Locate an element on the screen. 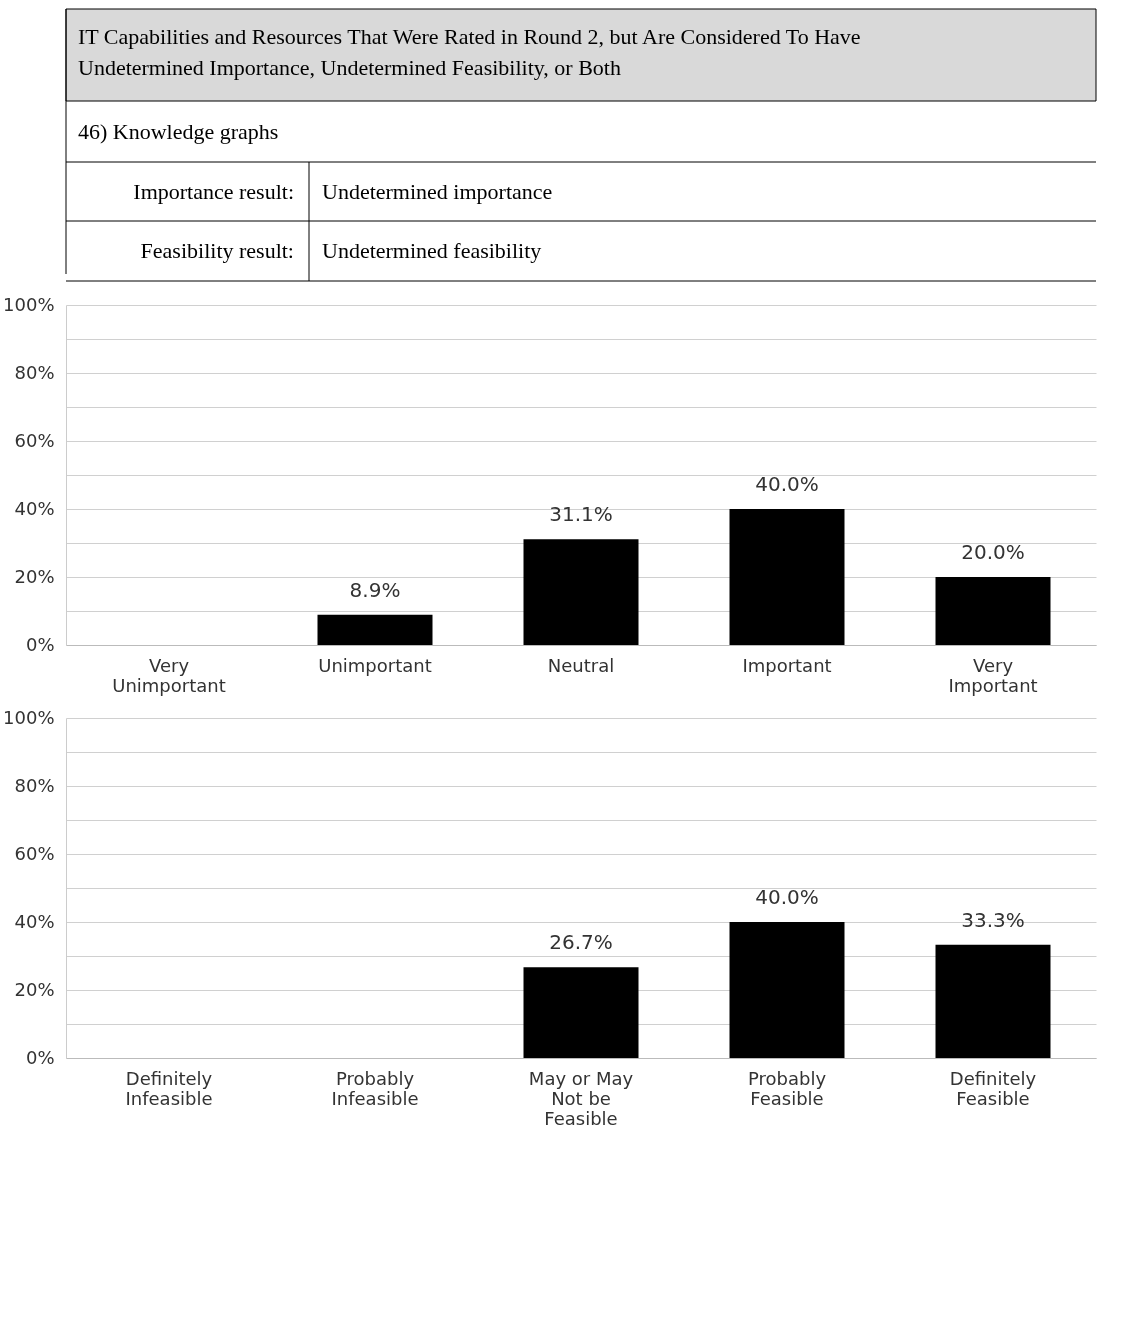 The height and width of the screenshot is (1323, 1128). x-tick-label: Definitely Infeasible is located at coordinates (169, 1088).